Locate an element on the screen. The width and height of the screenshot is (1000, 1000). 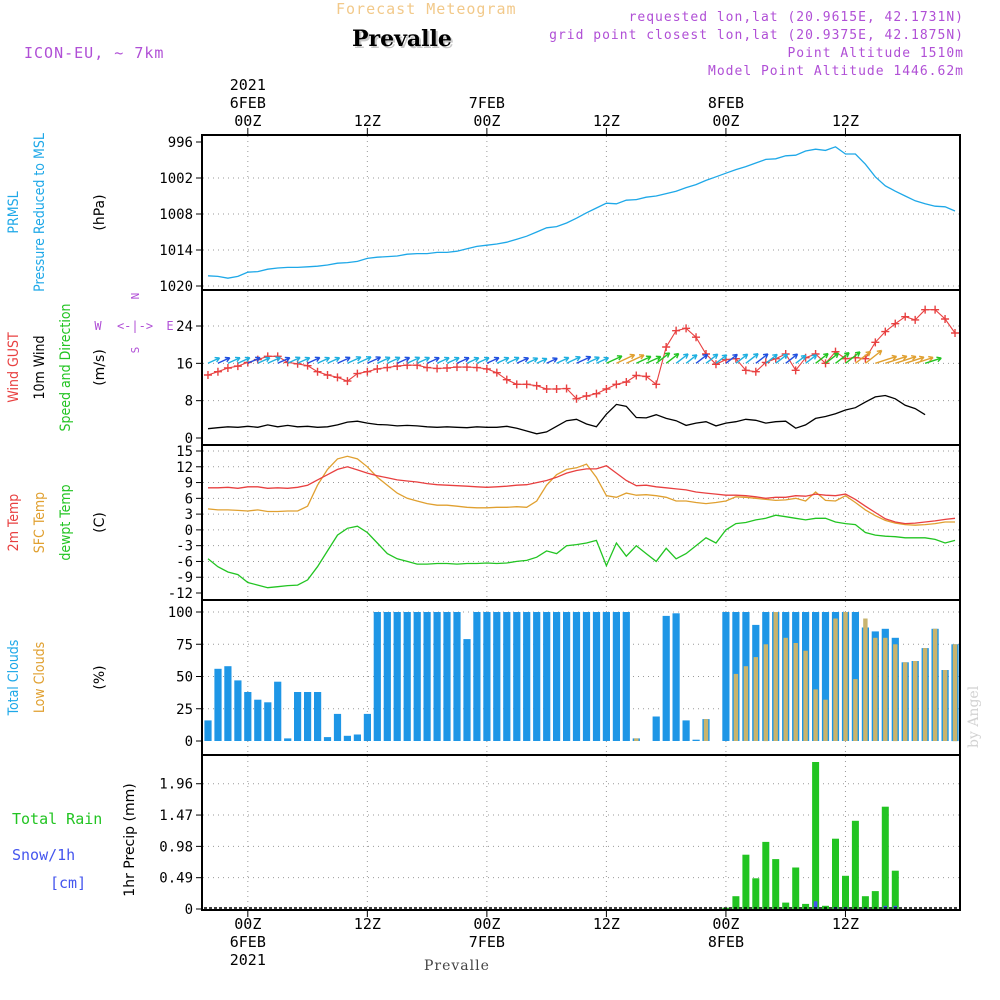
bottom-time-label: 7FEB is located at coordinates (487, 942).